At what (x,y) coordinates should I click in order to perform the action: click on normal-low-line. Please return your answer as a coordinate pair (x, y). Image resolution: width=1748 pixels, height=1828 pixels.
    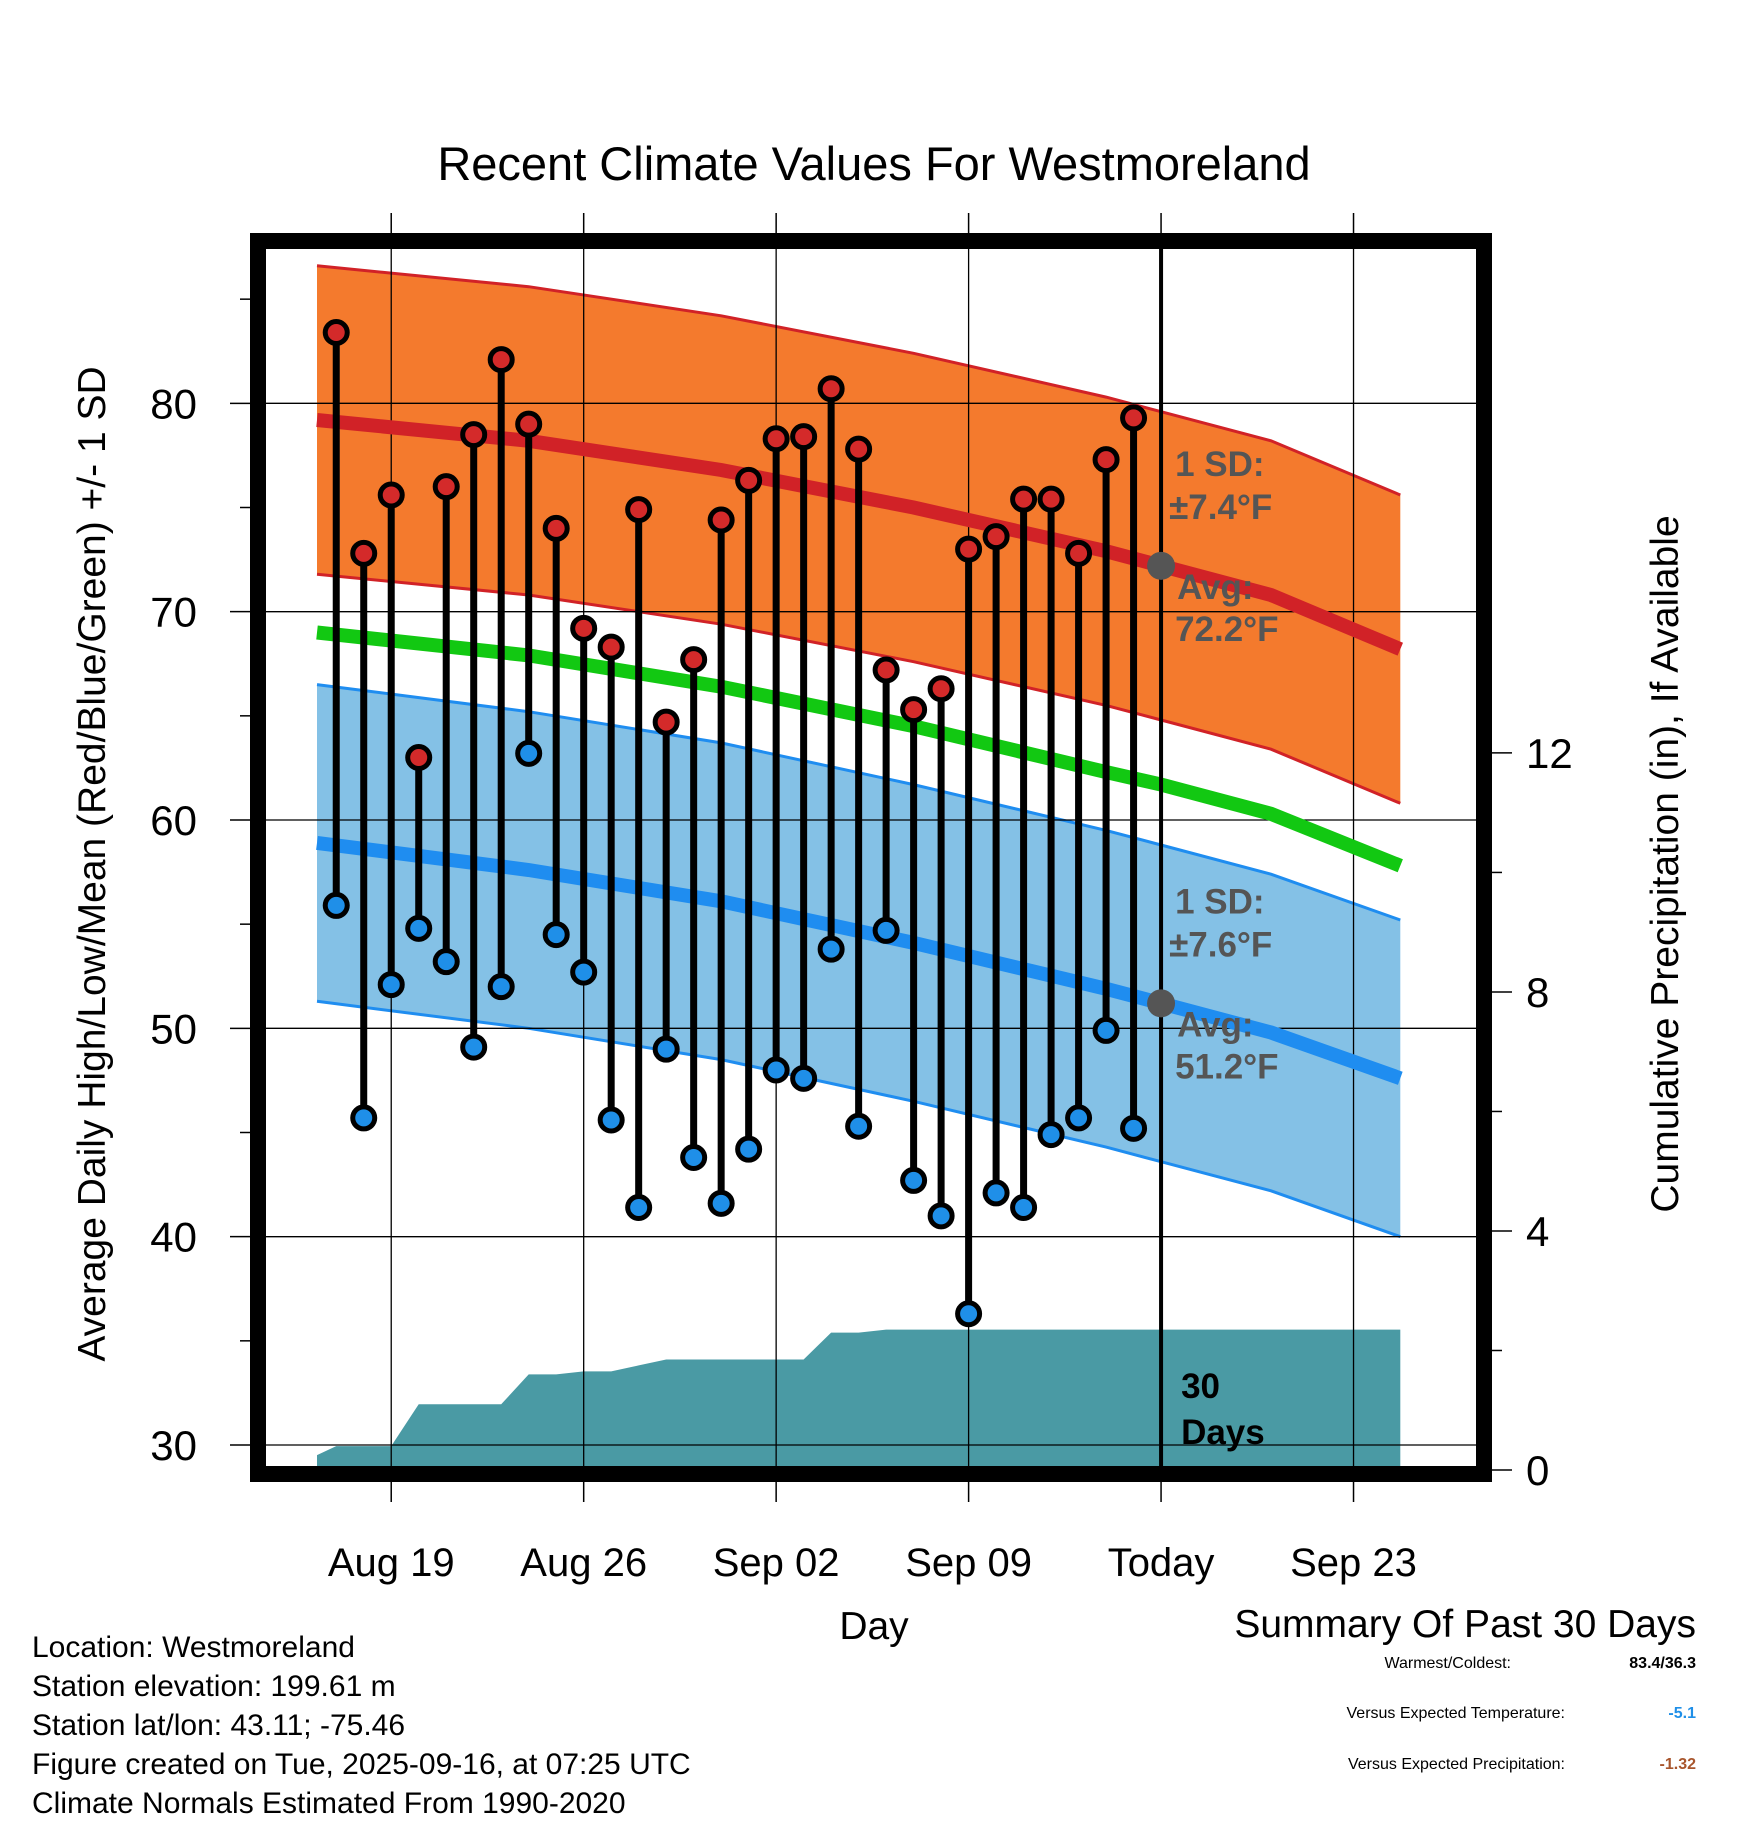
    Looking at the image, I should click on (859, 960).